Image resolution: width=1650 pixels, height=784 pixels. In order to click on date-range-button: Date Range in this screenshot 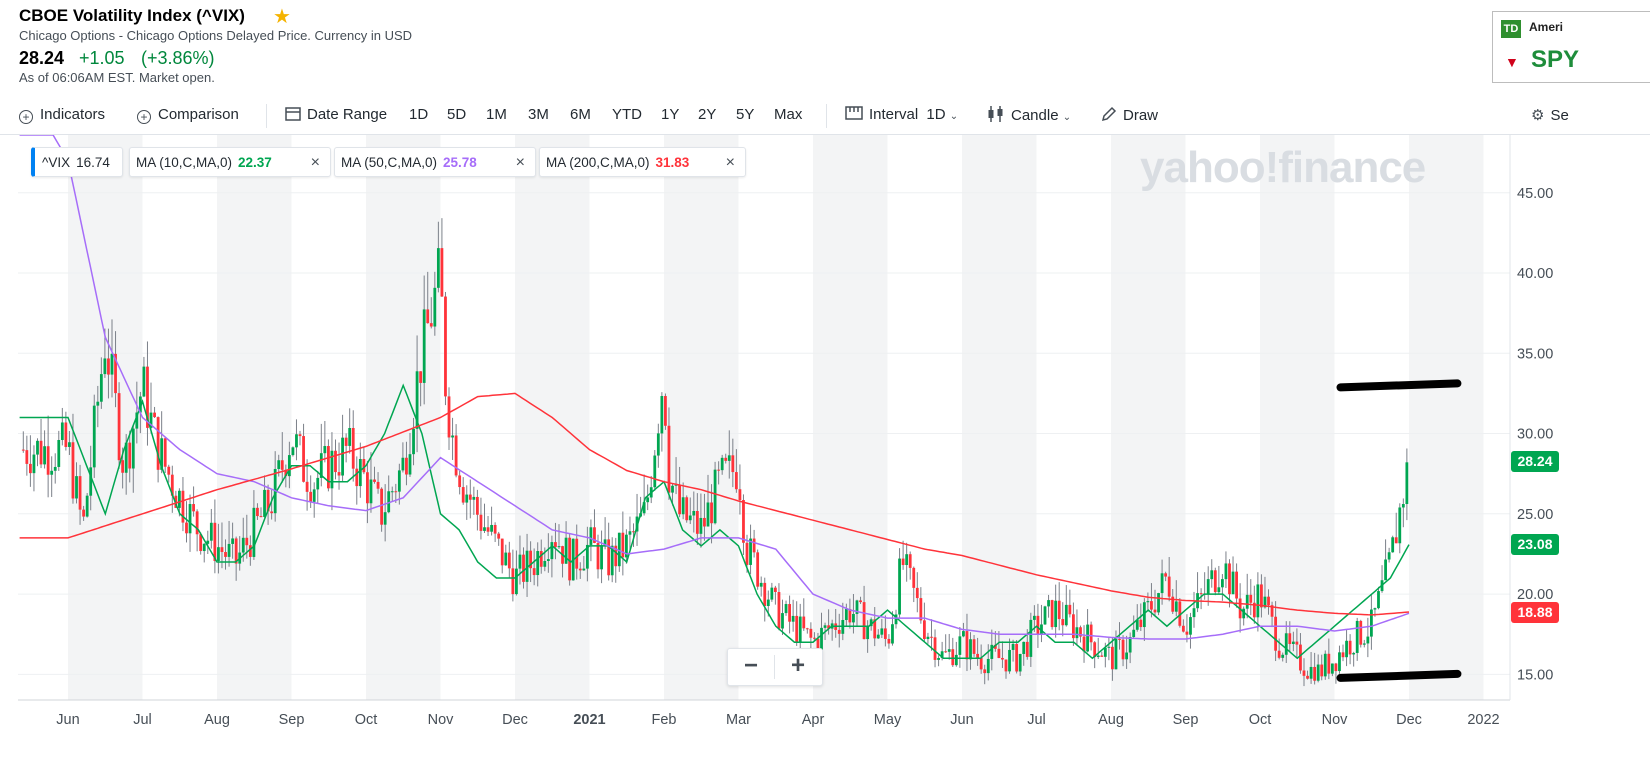, I will do `click(336, 114)`.